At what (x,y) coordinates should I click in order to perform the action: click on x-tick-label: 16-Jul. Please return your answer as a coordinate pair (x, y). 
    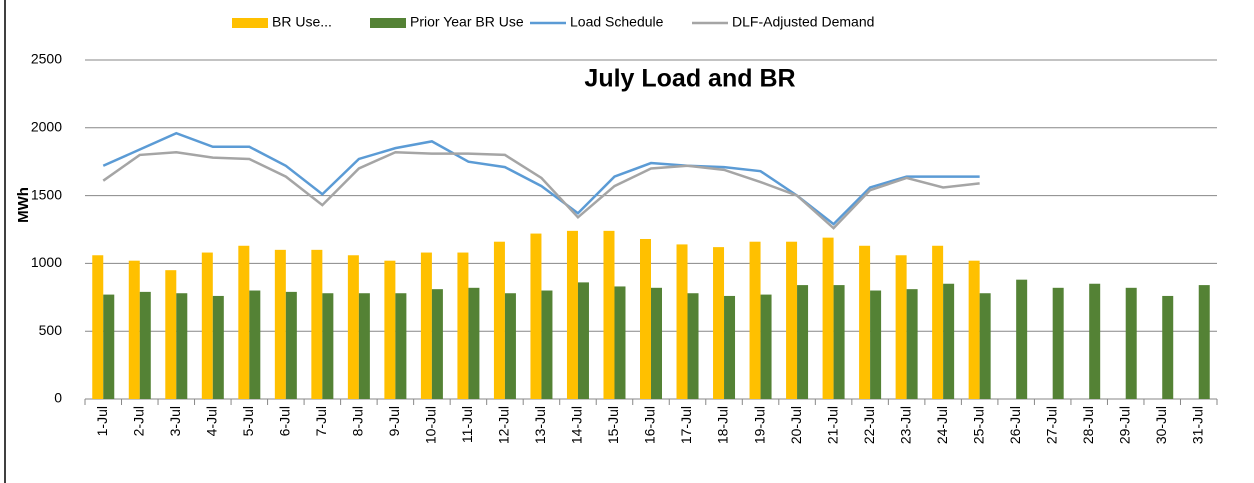
    Looking at the image, I should click on (650, 425).